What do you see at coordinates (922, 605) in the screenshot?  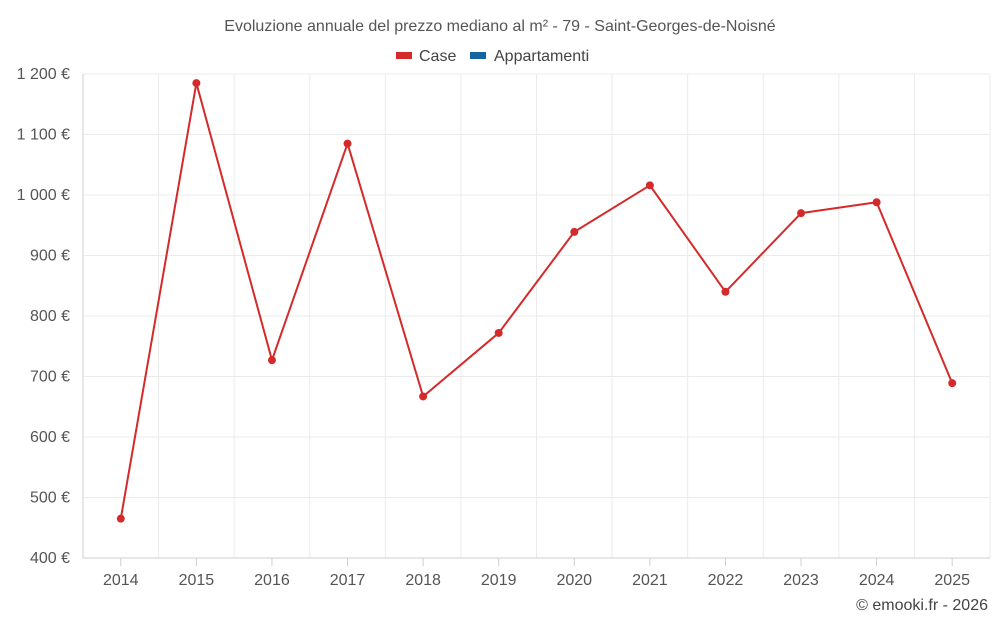 I see `credit-text: © emooki.fr - 2026` at bounding box center [922, 605].